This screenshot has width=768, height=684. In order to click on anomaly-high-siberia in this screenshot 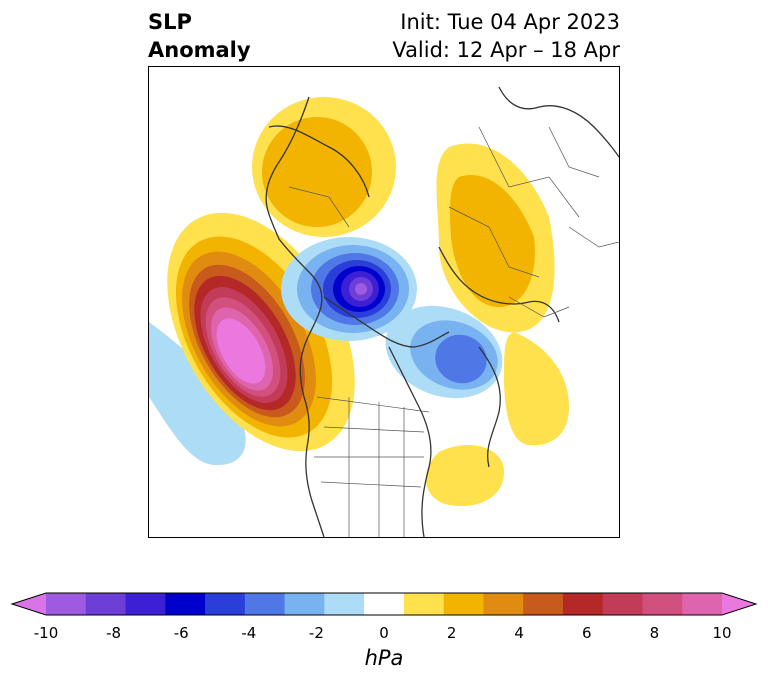, I will do `click(324, 167)`.